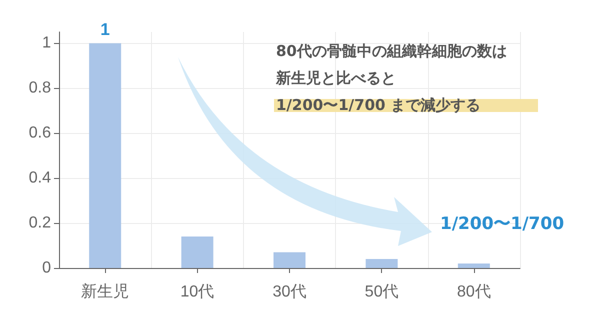  What do you see at coordinates (47, 268) in the screenshot?
I see `y-tick-label: 0` at bounding box center [47, 268].